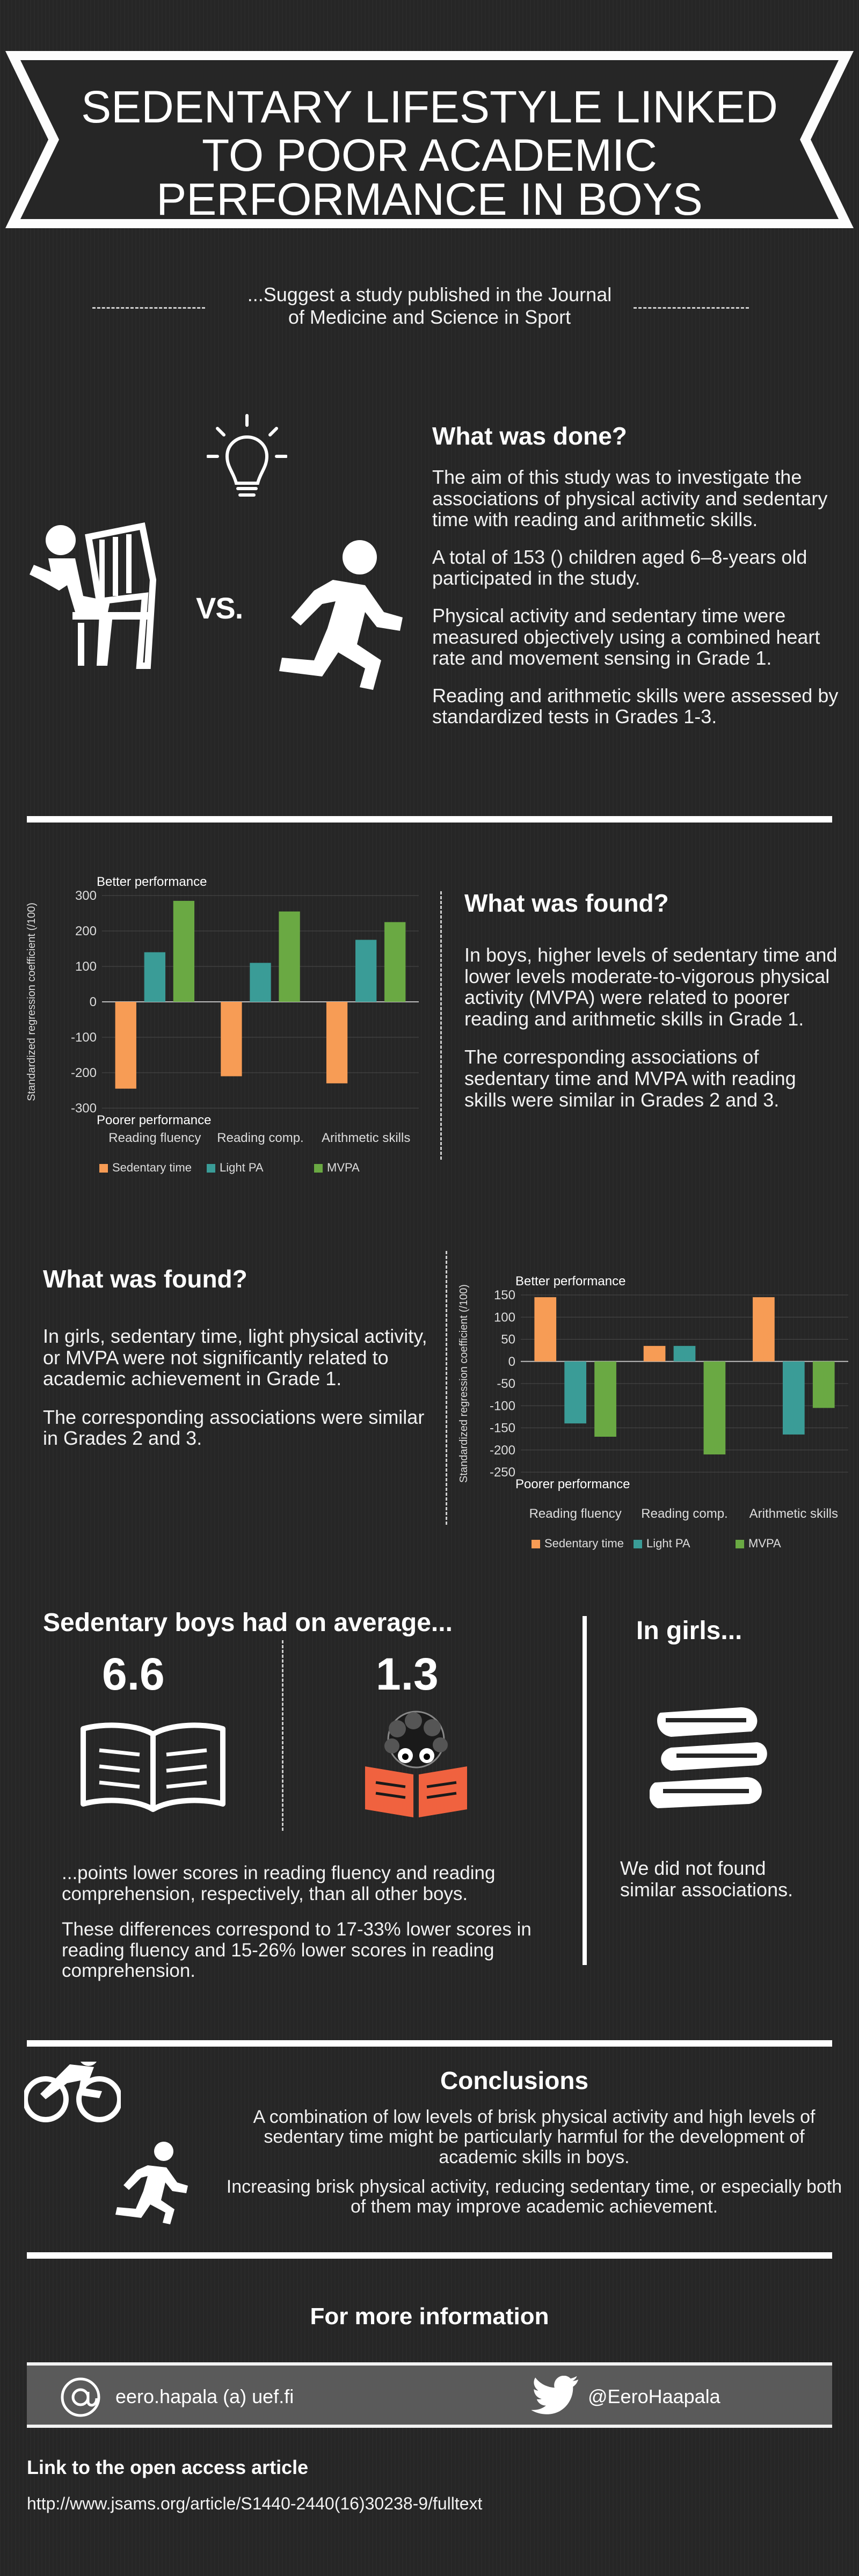 The height and width of the screenshot is (2576, 859). I want to click on book-stack-icon, so click(708, 1757).